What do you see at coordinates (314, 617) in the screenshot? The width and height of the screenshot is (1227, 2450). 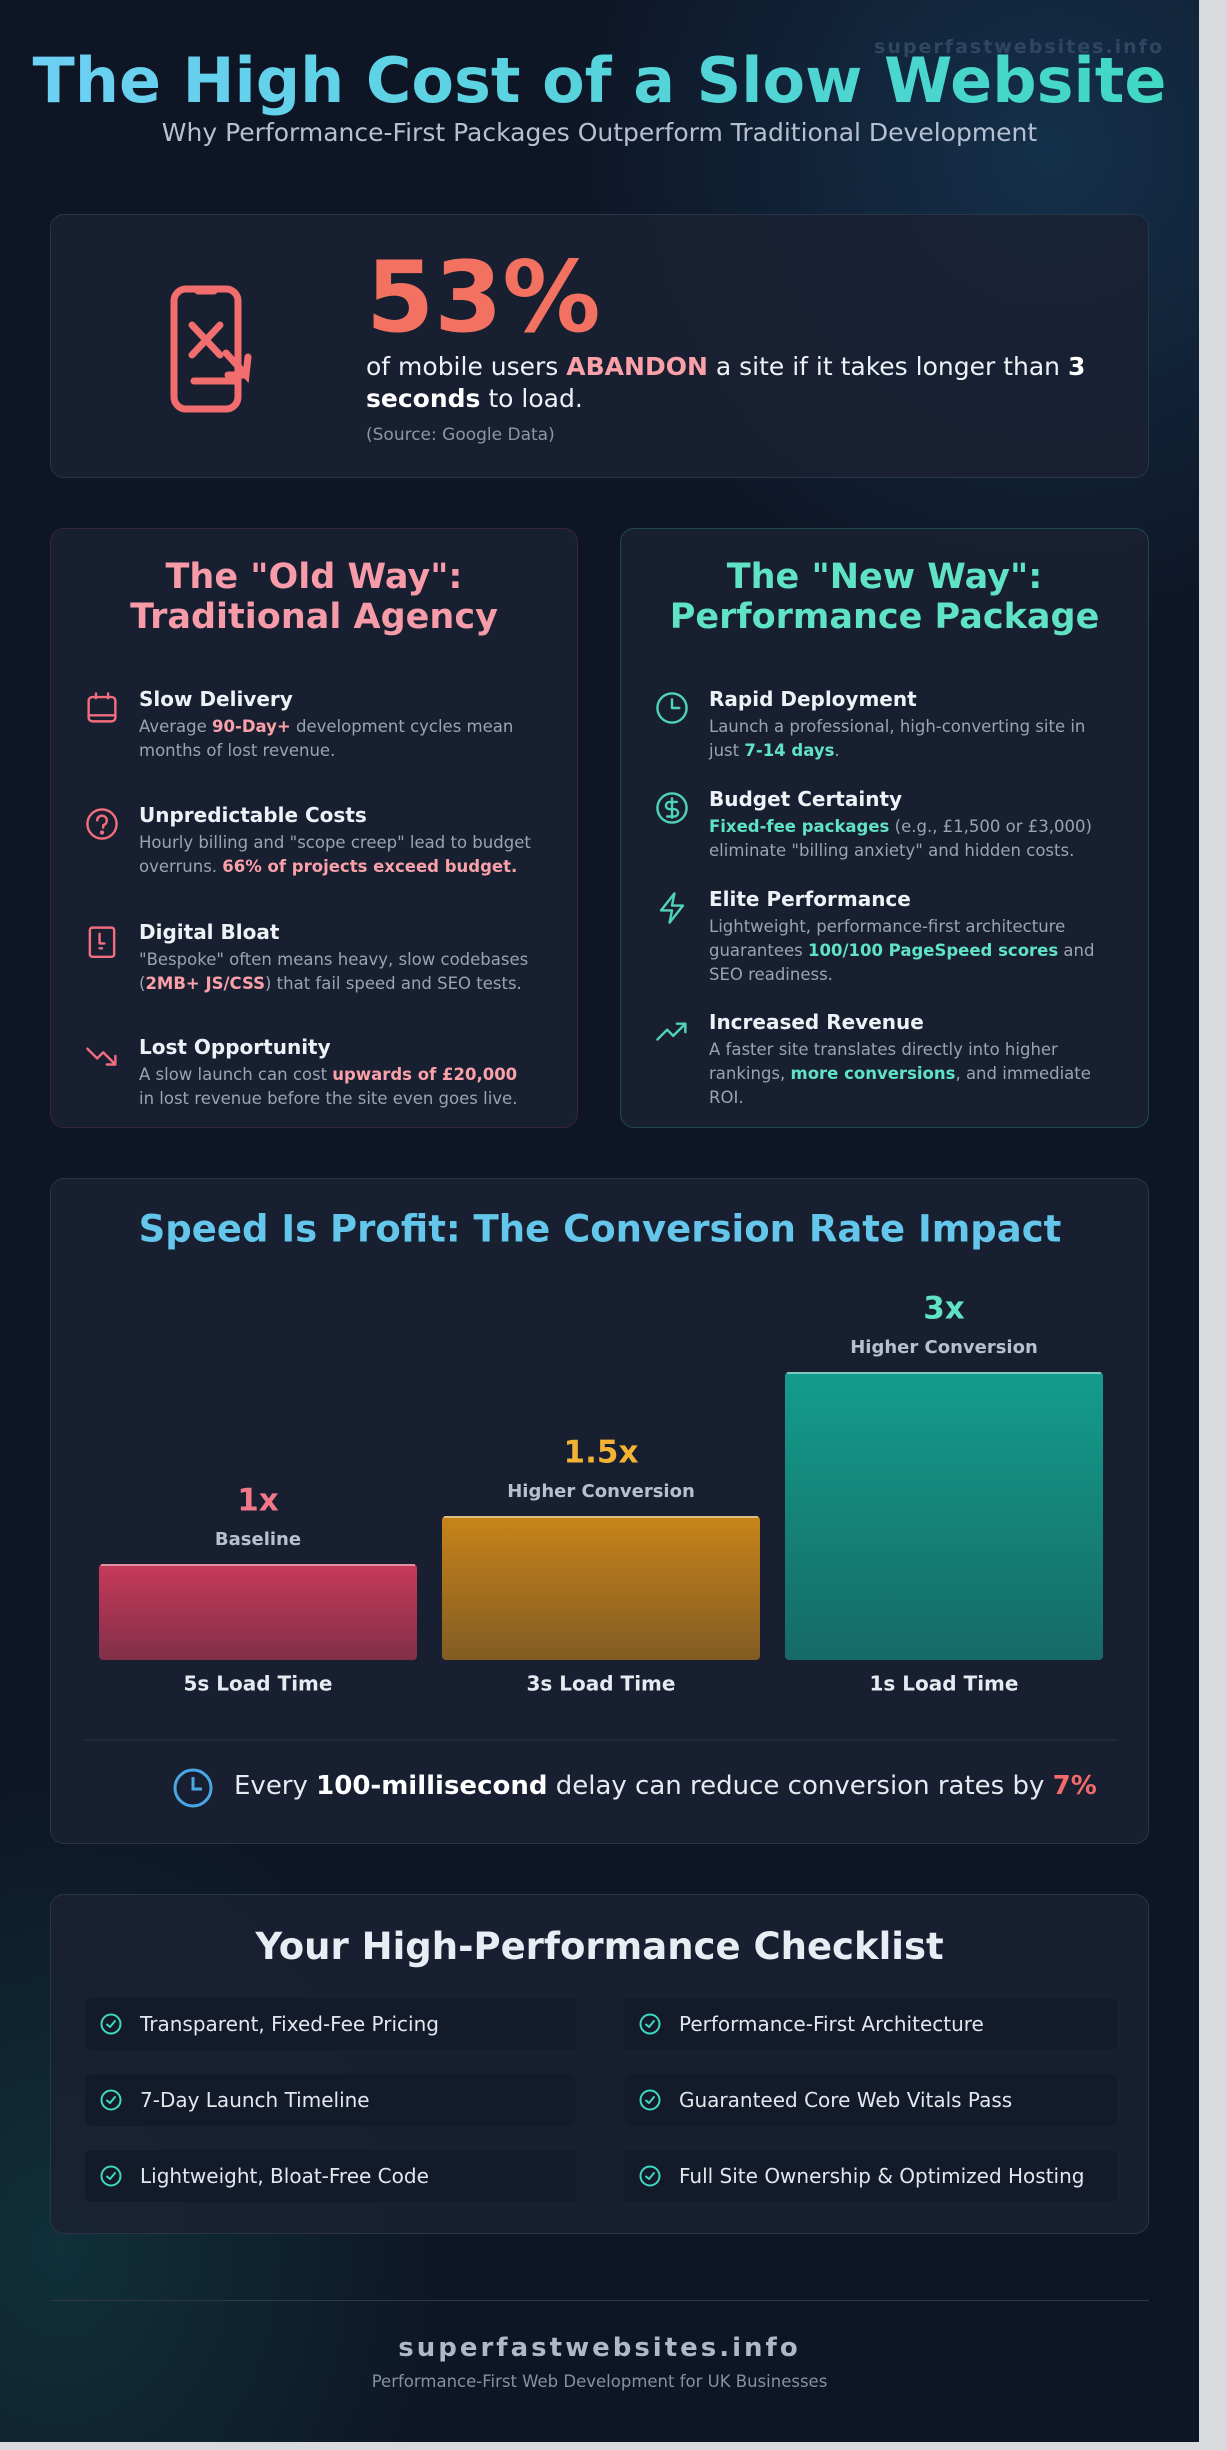 I see `column-title: Traditional Agency` at bounding box center [314, 617].